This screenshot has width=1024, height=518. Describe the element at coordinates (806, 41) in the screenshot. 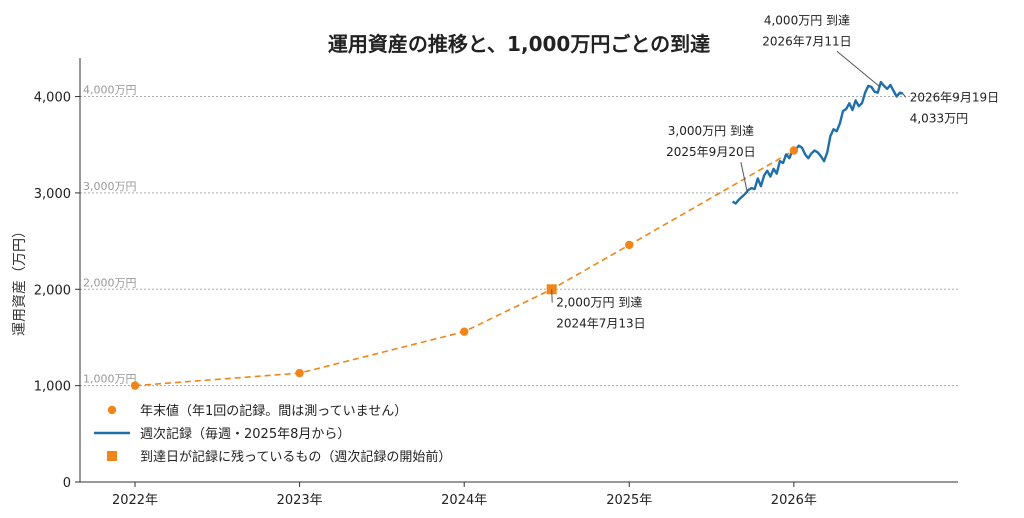

I see `annotation-text: 2026年7月11日` at that location.